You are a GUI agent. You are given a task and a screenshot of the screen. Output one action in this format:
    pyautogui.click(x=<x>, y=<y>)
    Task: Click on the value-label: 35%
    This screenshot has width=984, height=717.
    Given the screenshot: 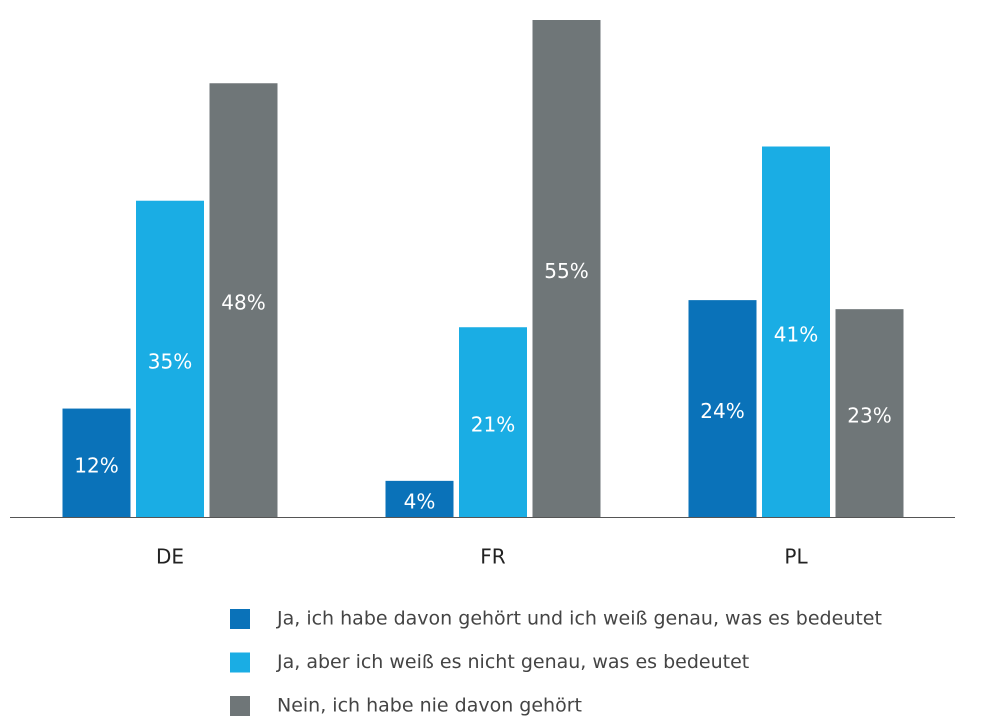 What is the action you would take?
    pyautogui.click(x=170, y=361)
    